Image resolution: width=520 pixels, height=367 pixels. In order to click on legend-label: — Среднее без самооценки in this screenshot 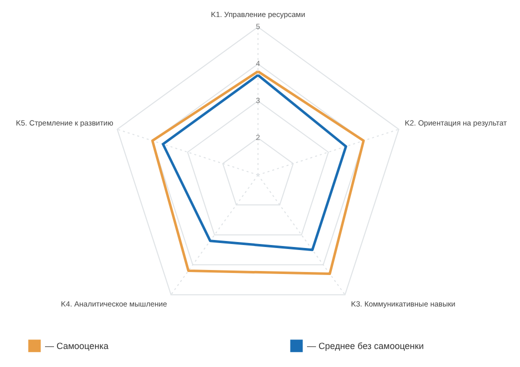, I will do `click(365, 345)`.